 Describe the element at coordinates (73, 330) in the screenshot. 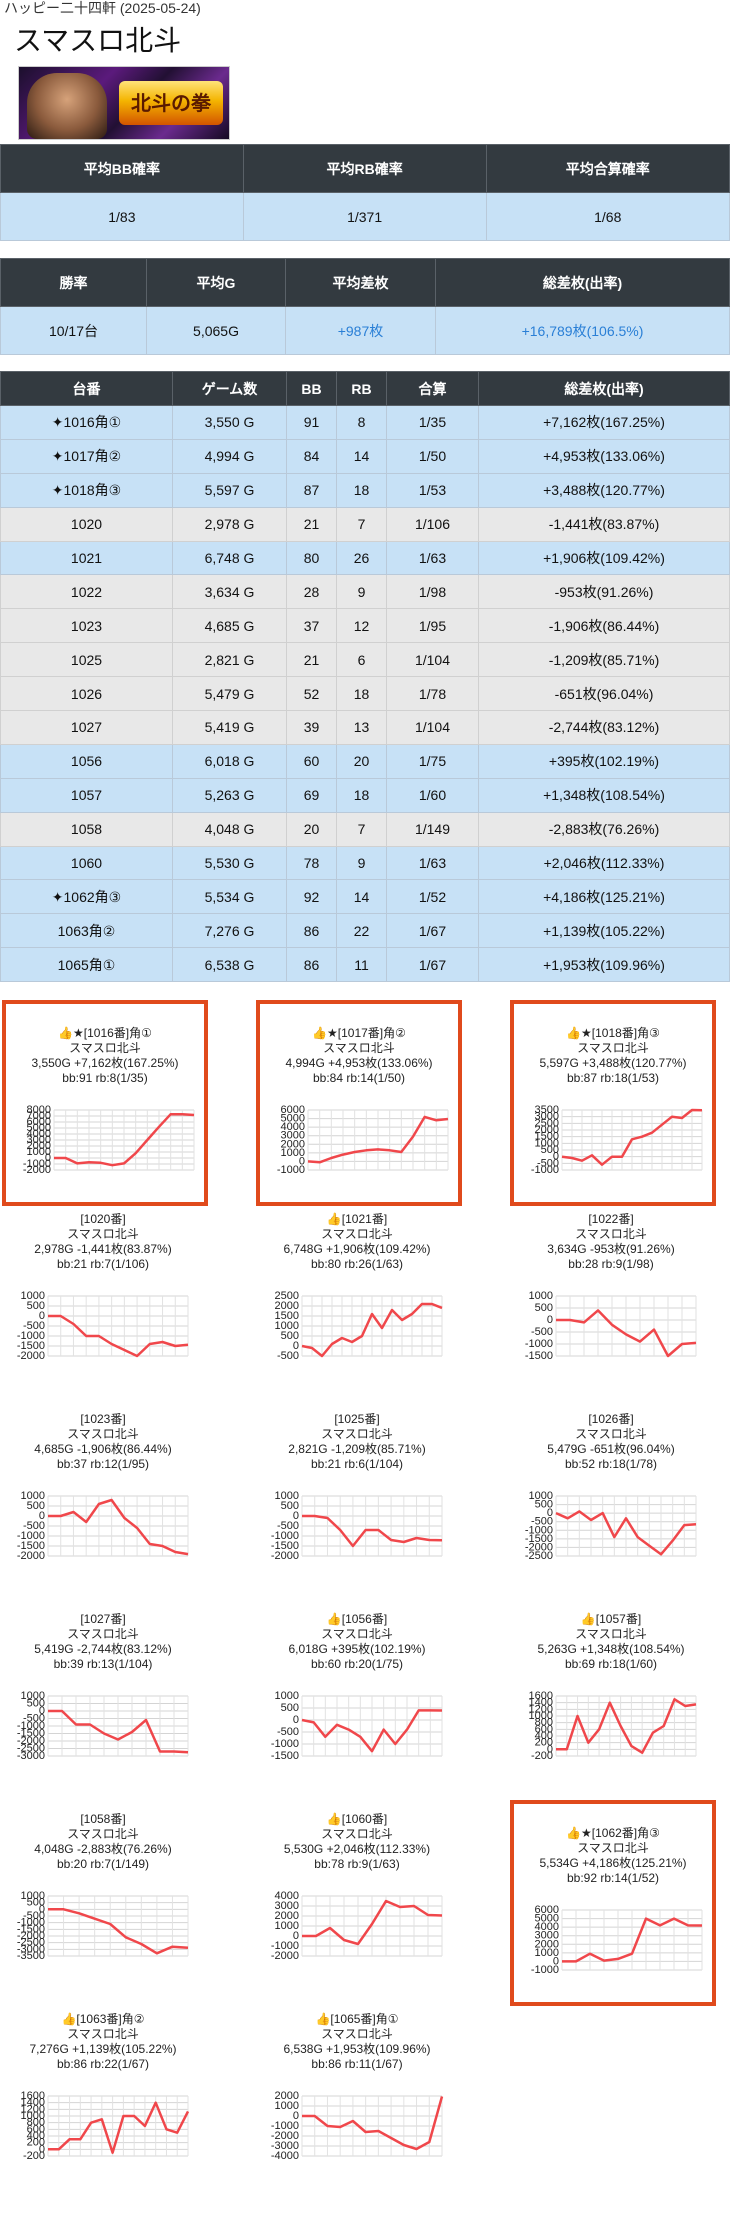

I see `win-rate-value: 10/17台` at that location.